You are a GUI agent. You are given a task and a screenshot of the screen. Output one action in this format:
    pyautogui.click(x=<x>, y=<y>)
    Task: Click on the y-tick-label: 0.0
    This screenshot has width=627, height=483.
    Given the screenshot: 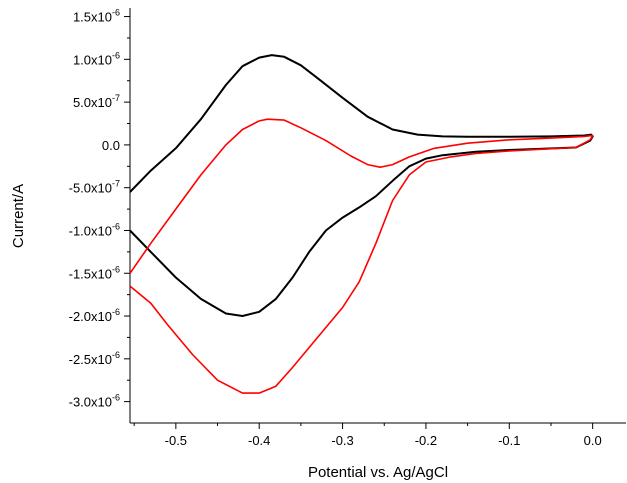 What is the action you would take?
    pyautogui.click(x=111, y=145)
    